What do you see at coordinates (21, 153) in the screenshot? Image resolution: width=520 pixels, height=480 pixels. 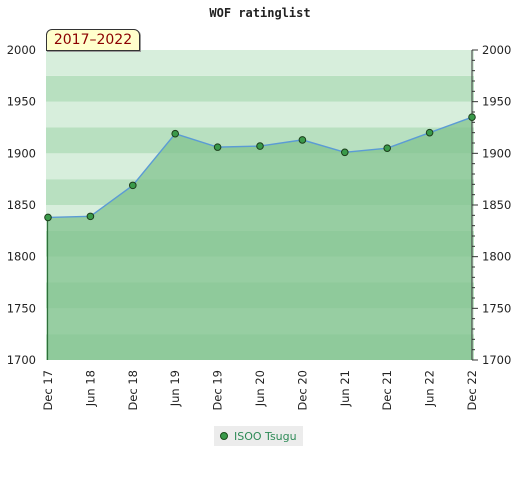 I see `y-tick-label-left: 1900` at bounding box center [21, 153].